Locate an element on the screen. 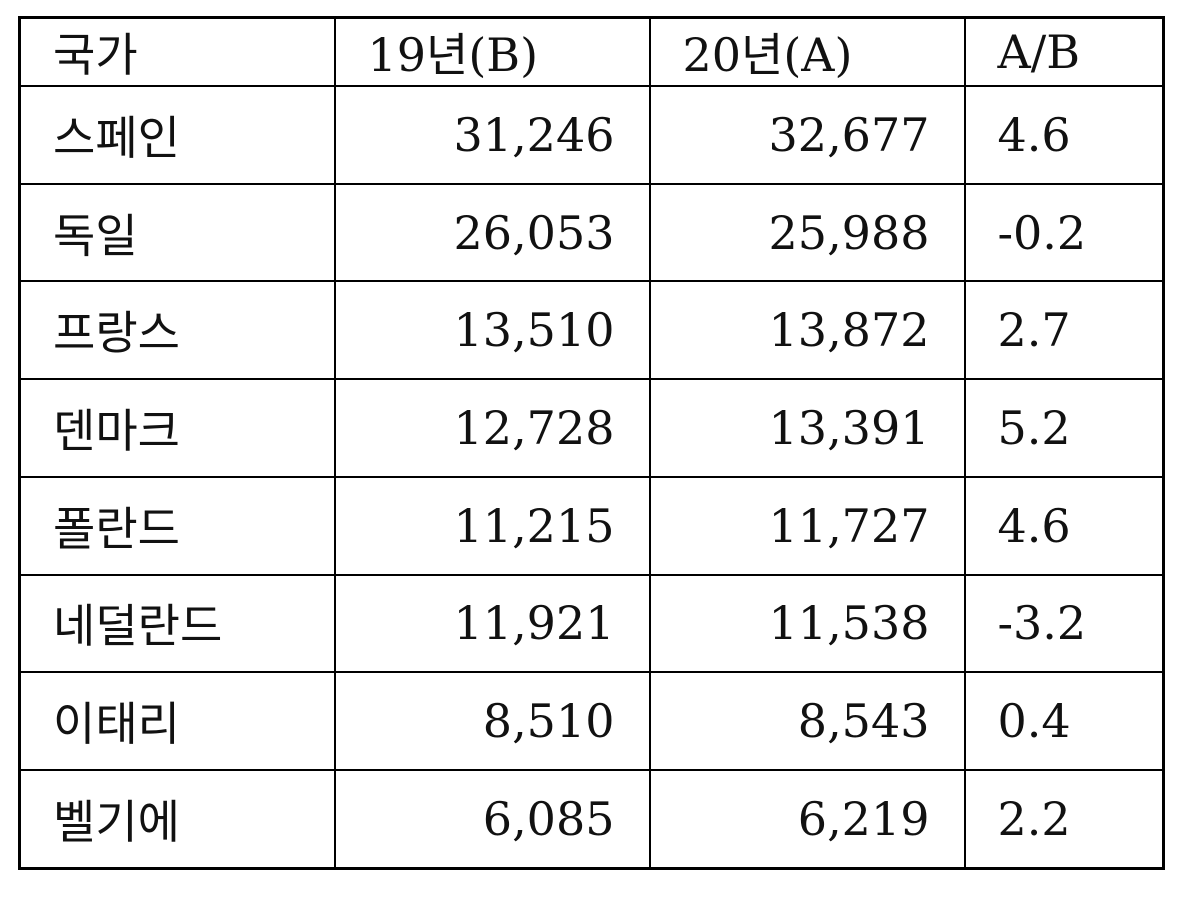  table-row: 덴마크 12,728 13,391 5.2 is located at coordinates (591, 428).